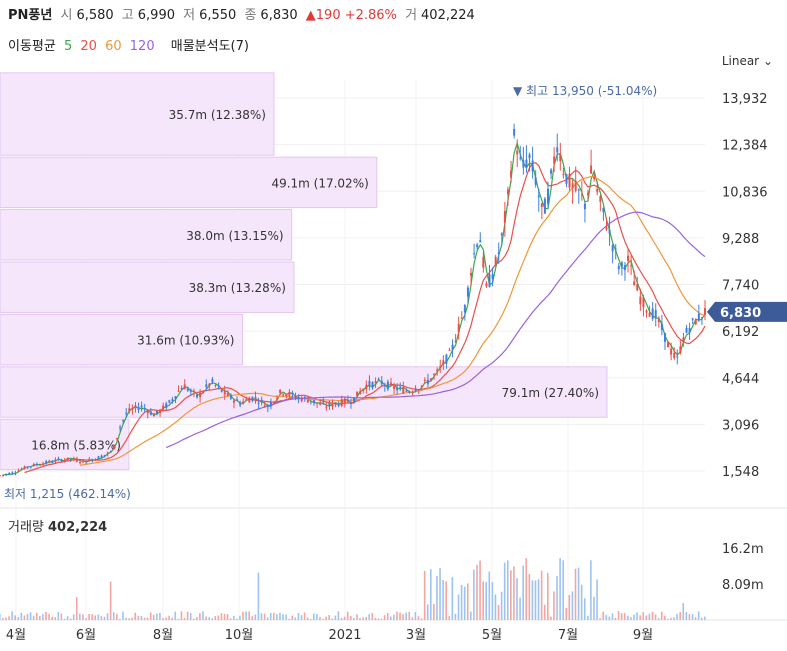 The height and width of the screenshot is (651, 787). What do you see at coordinates (127, 15) in the screenshot?
I see `high-label: 고` at bounding box center [127, 15].